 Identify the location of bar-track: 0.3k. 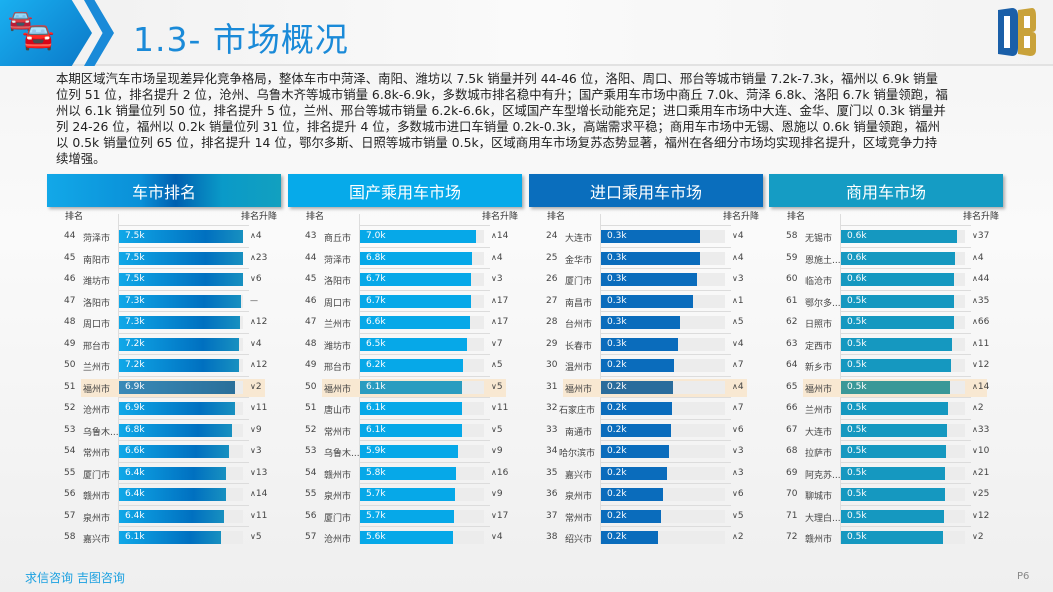
(663, 279).